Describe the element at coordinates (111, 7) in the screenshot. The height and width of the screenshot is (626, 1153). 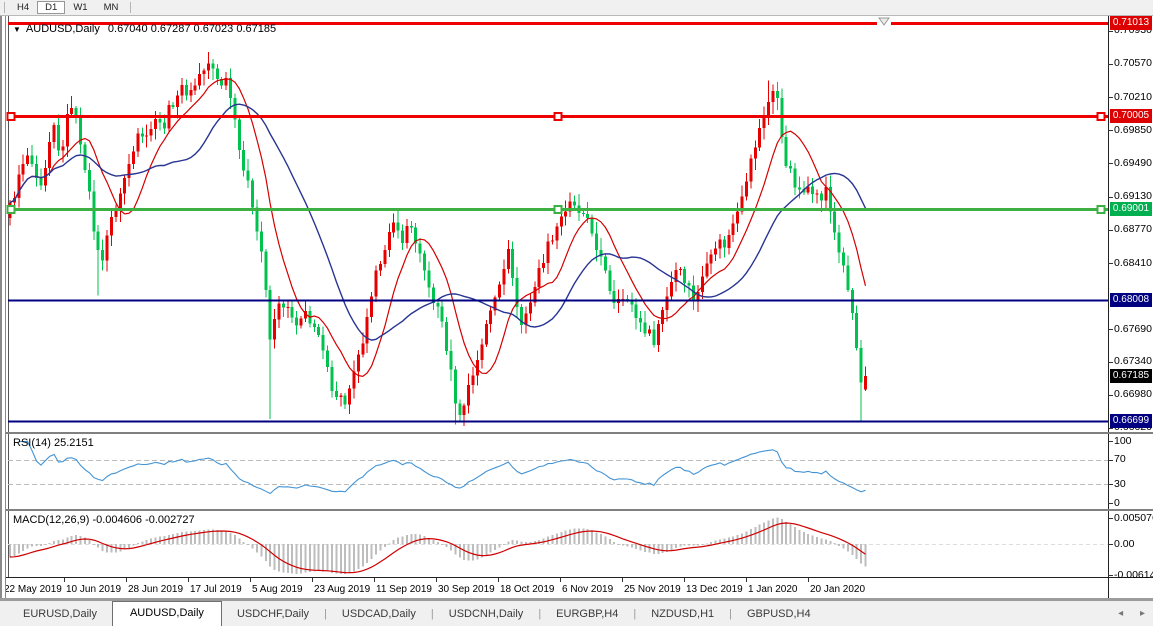
I see `timeframe-button-mn: MN` at that location.